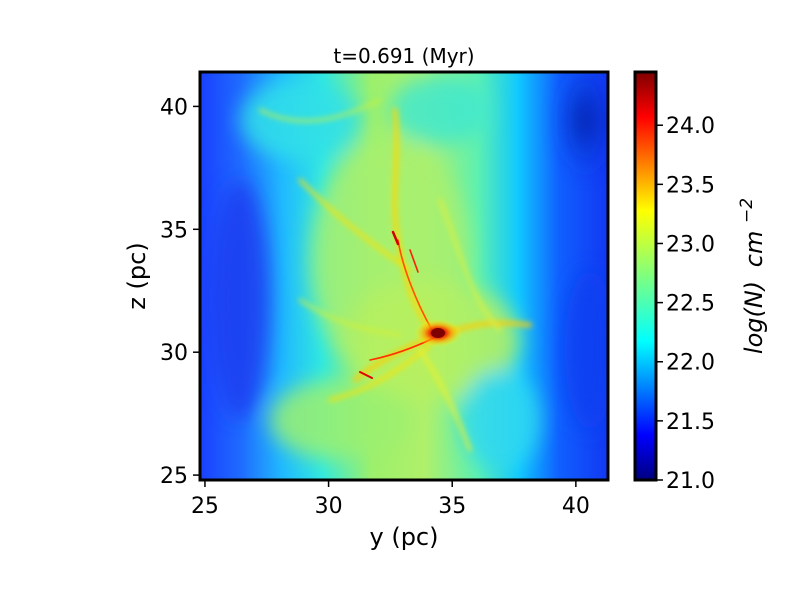 The width and height of the screenshot is (800, 600). I want to click on y-tick-label: 40, so click(174, 107).